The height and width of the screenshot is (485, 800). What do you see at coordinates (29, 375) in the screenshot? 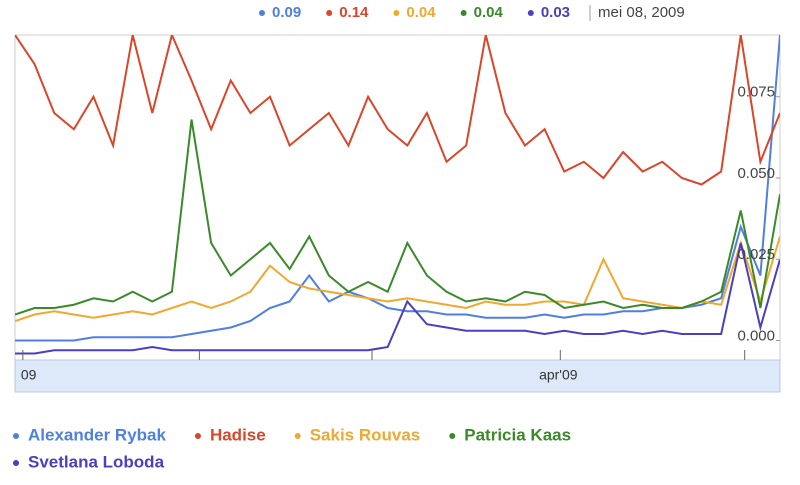
I see `x-tick-label: 09` at bounding box center [29, 375].